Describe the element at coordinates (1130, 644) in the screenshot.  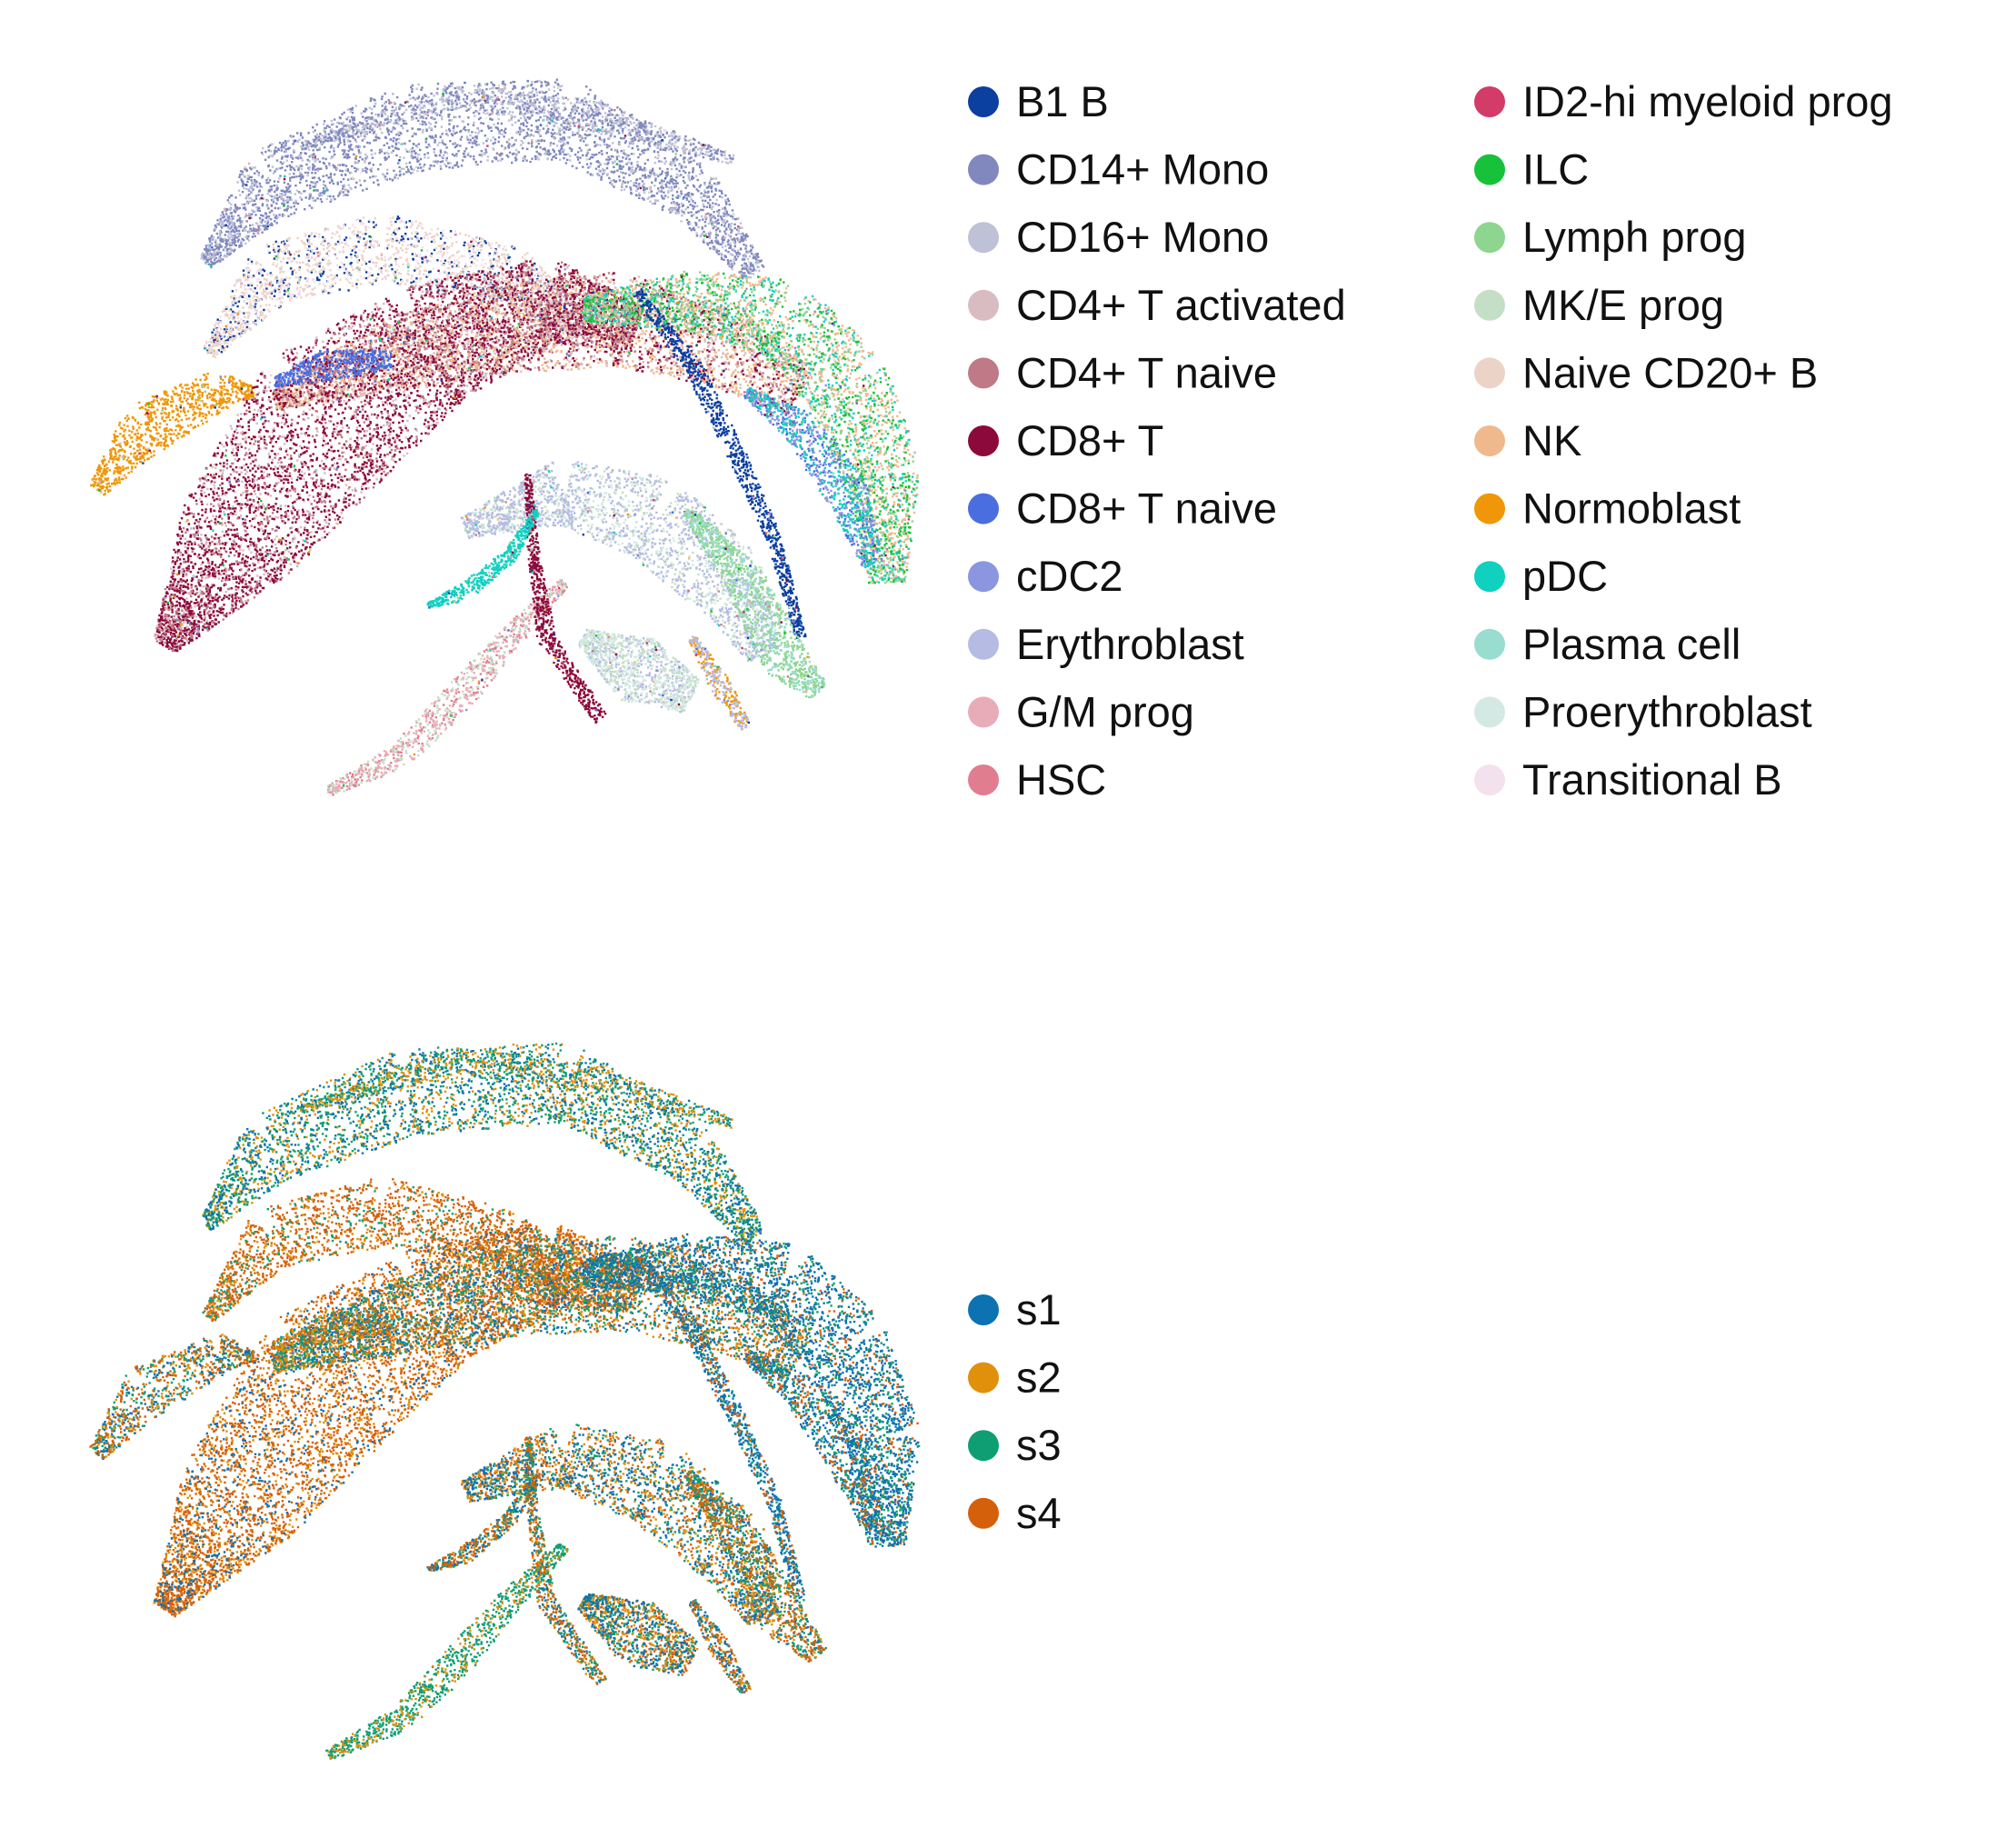
I see `cell-type-legend-label: Erythroblast` at that location.